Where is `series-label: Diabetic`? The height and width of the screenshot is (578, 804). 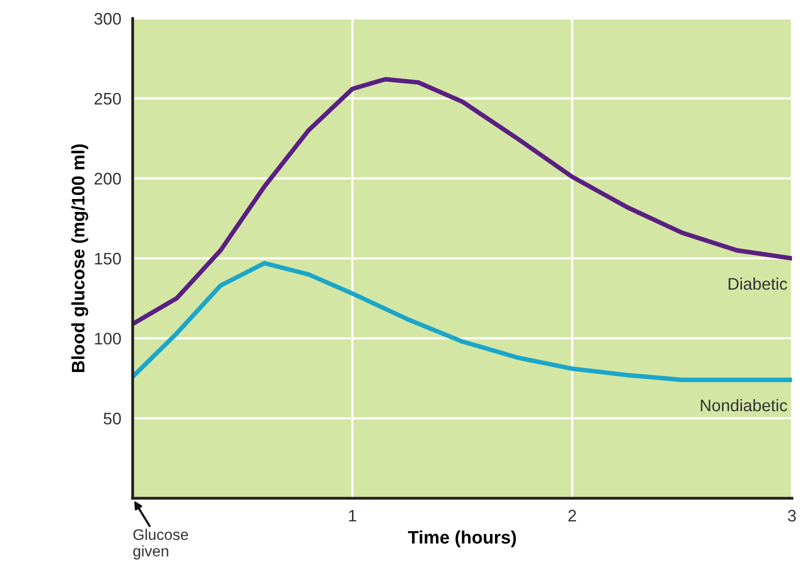 series-label: Diabetic is located at coordinates (758, 284).